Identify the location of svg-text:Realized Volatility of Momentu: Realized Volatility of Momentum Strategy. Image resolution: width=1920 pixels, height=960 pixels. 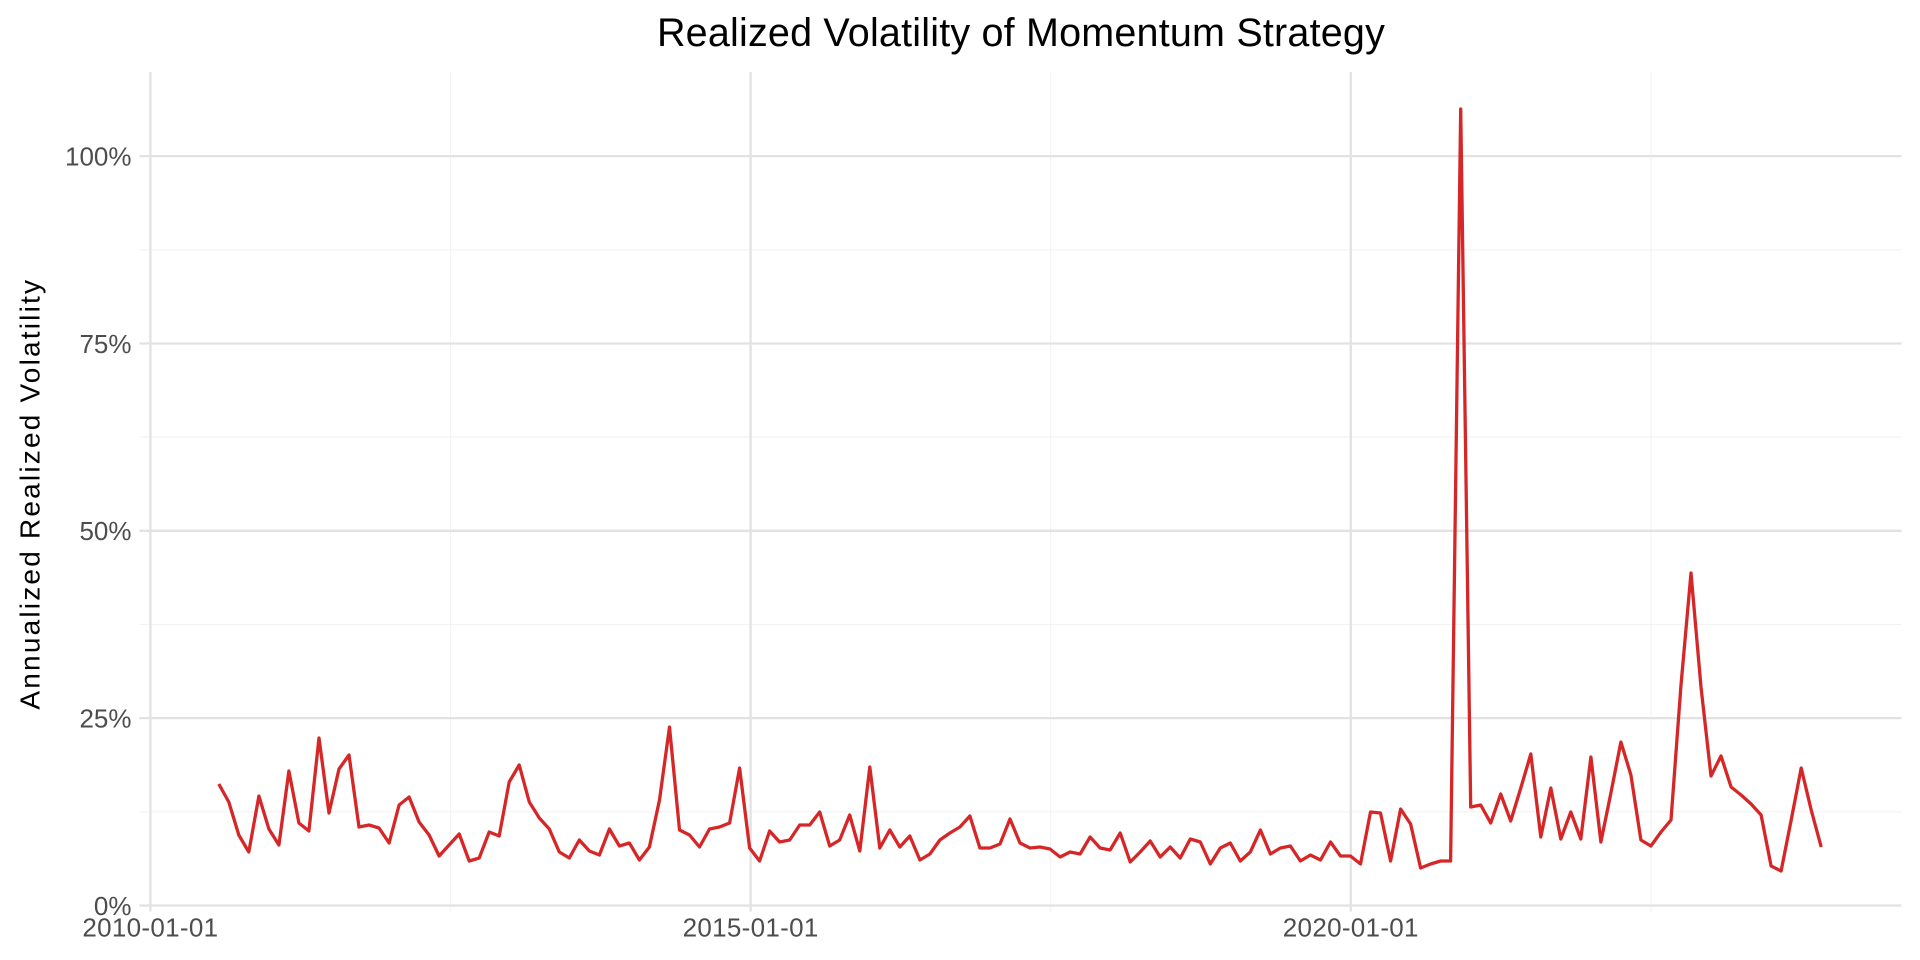
(1021, 33).